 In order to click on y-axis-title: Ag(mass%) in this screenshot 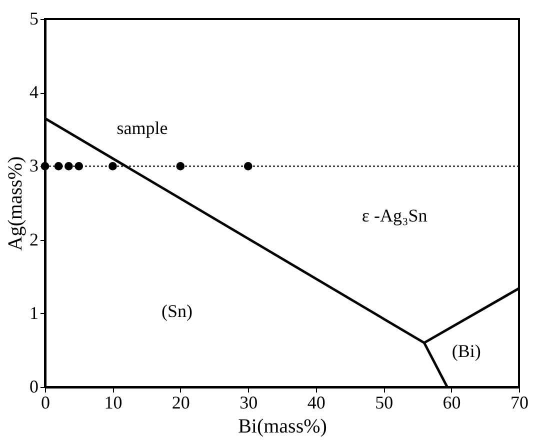, I will do `click(15, 203)`.